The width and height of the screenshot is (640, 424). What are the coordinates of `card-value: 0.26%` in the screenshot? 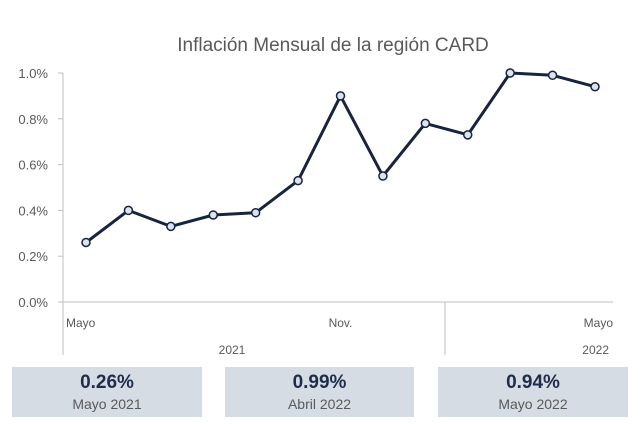 It's located at (107, 382).